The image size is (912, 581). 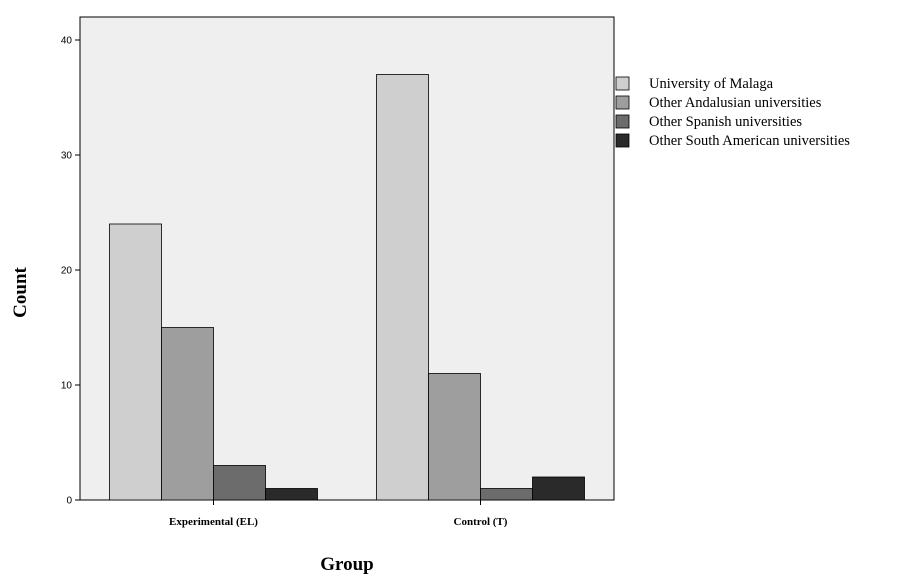 I want to click on y-tick-label: 0, so click(x=69, y=501).